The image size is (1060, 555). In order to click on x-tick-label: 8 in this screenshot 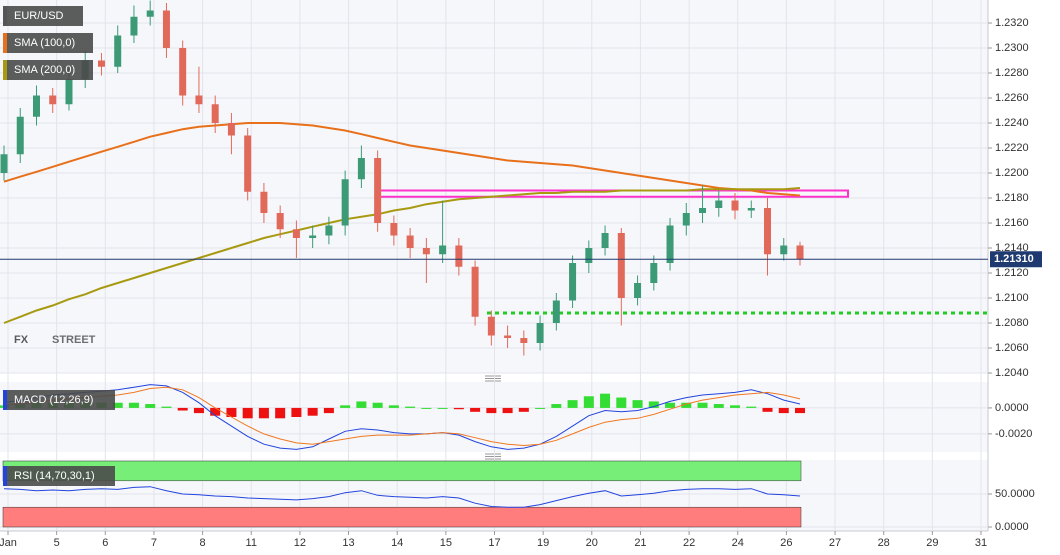, I will do `click(203, 543)`.